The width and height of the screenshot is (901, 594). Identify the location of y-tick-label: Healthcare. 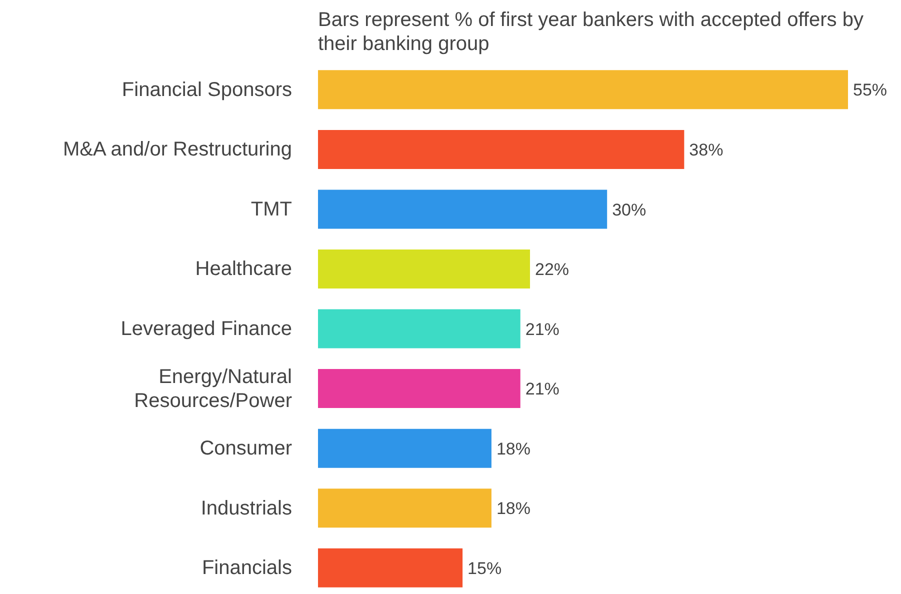
(243, 269).